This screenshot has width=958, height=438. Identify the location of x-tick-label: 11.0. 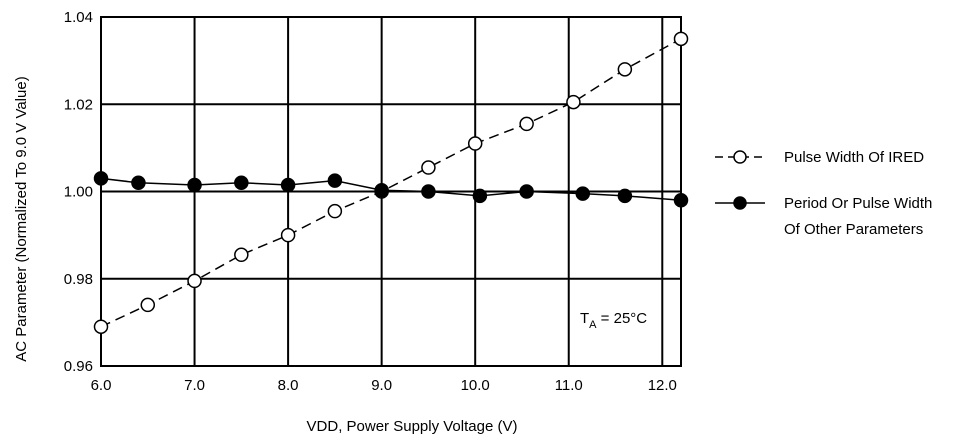
(569, 385).